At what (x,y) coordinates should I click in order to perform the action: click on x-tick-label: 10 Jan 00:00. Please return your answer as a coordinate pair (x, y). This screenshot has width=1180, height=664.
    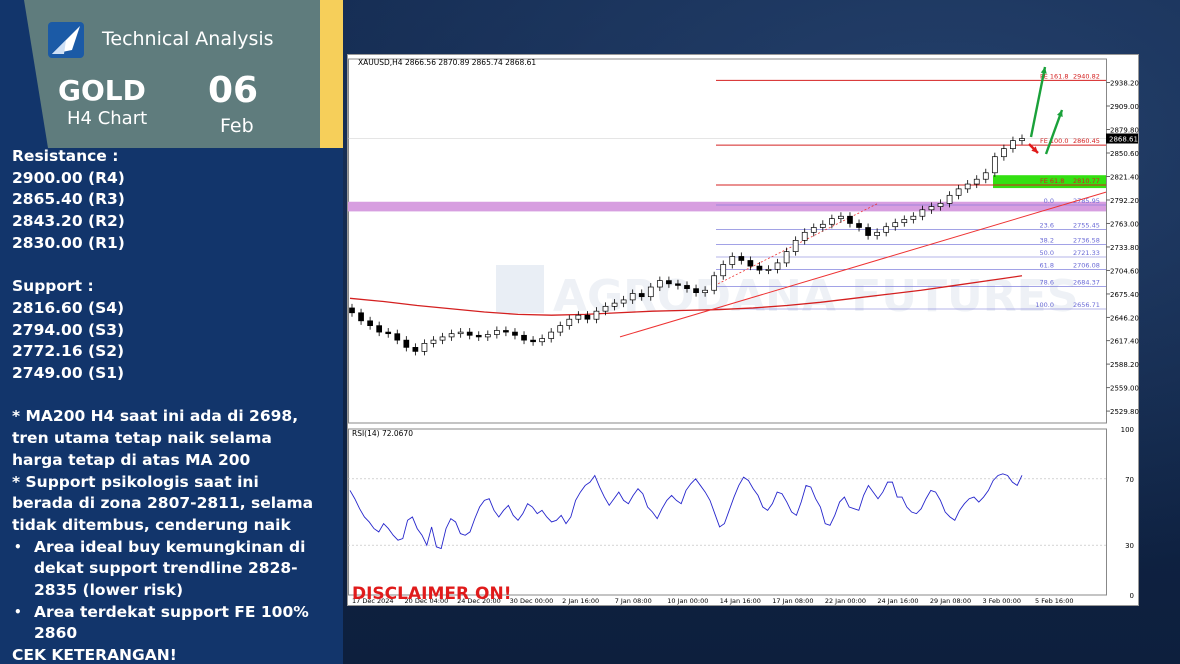
    Looking at the image, I should click on (687, 601).